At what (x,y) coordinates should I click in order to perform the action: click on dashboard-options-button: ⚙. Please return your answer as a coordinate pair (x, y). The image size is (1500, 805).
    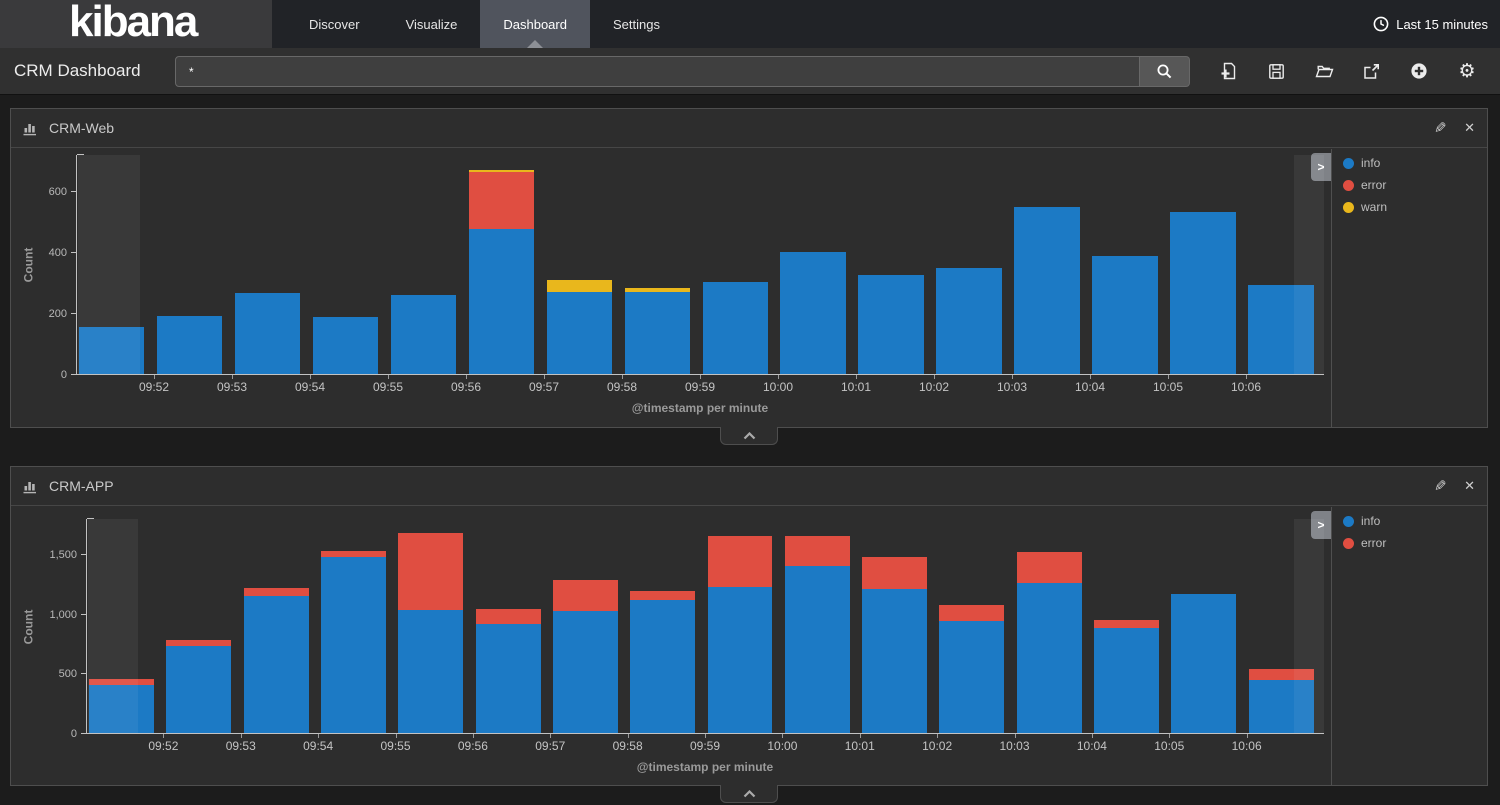
    Looking at the image, I should click on (1467, 71).